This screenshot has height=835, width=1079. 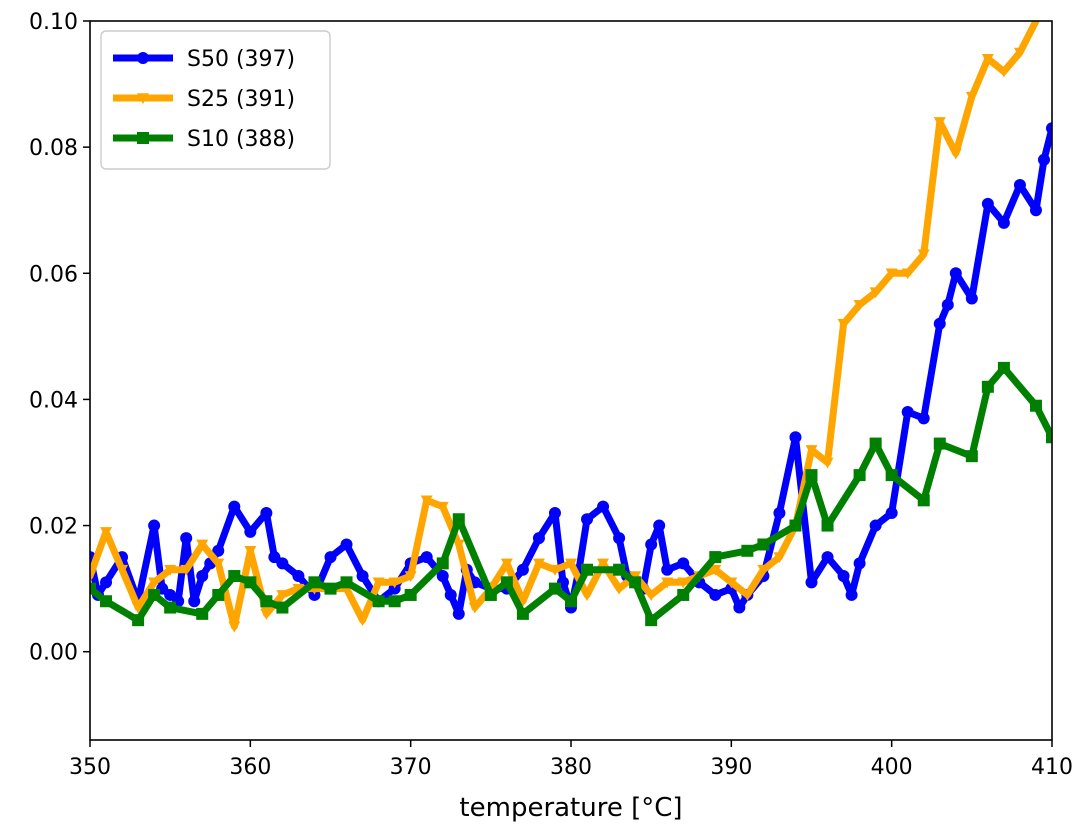 What do you see at coordinates (53, 653) in the screenshot?
I see `y-tick-label: 0.00` at bounding box center [53, 653].